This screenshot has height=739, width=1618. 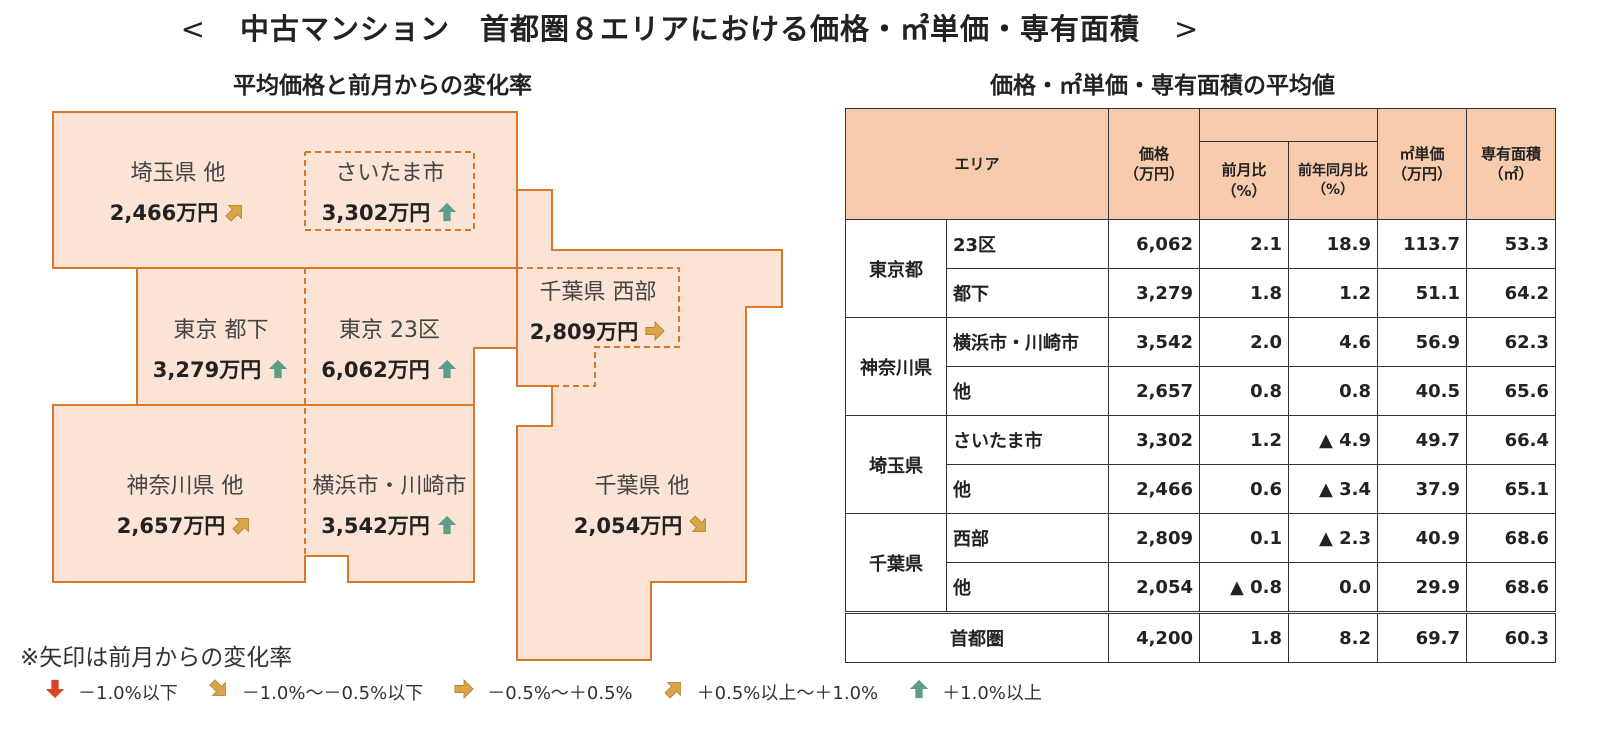 What do you see at coordinates (221, 330) in the screenshot?
I see `region-name: 東京 都下` at bounding box center [221, 330].